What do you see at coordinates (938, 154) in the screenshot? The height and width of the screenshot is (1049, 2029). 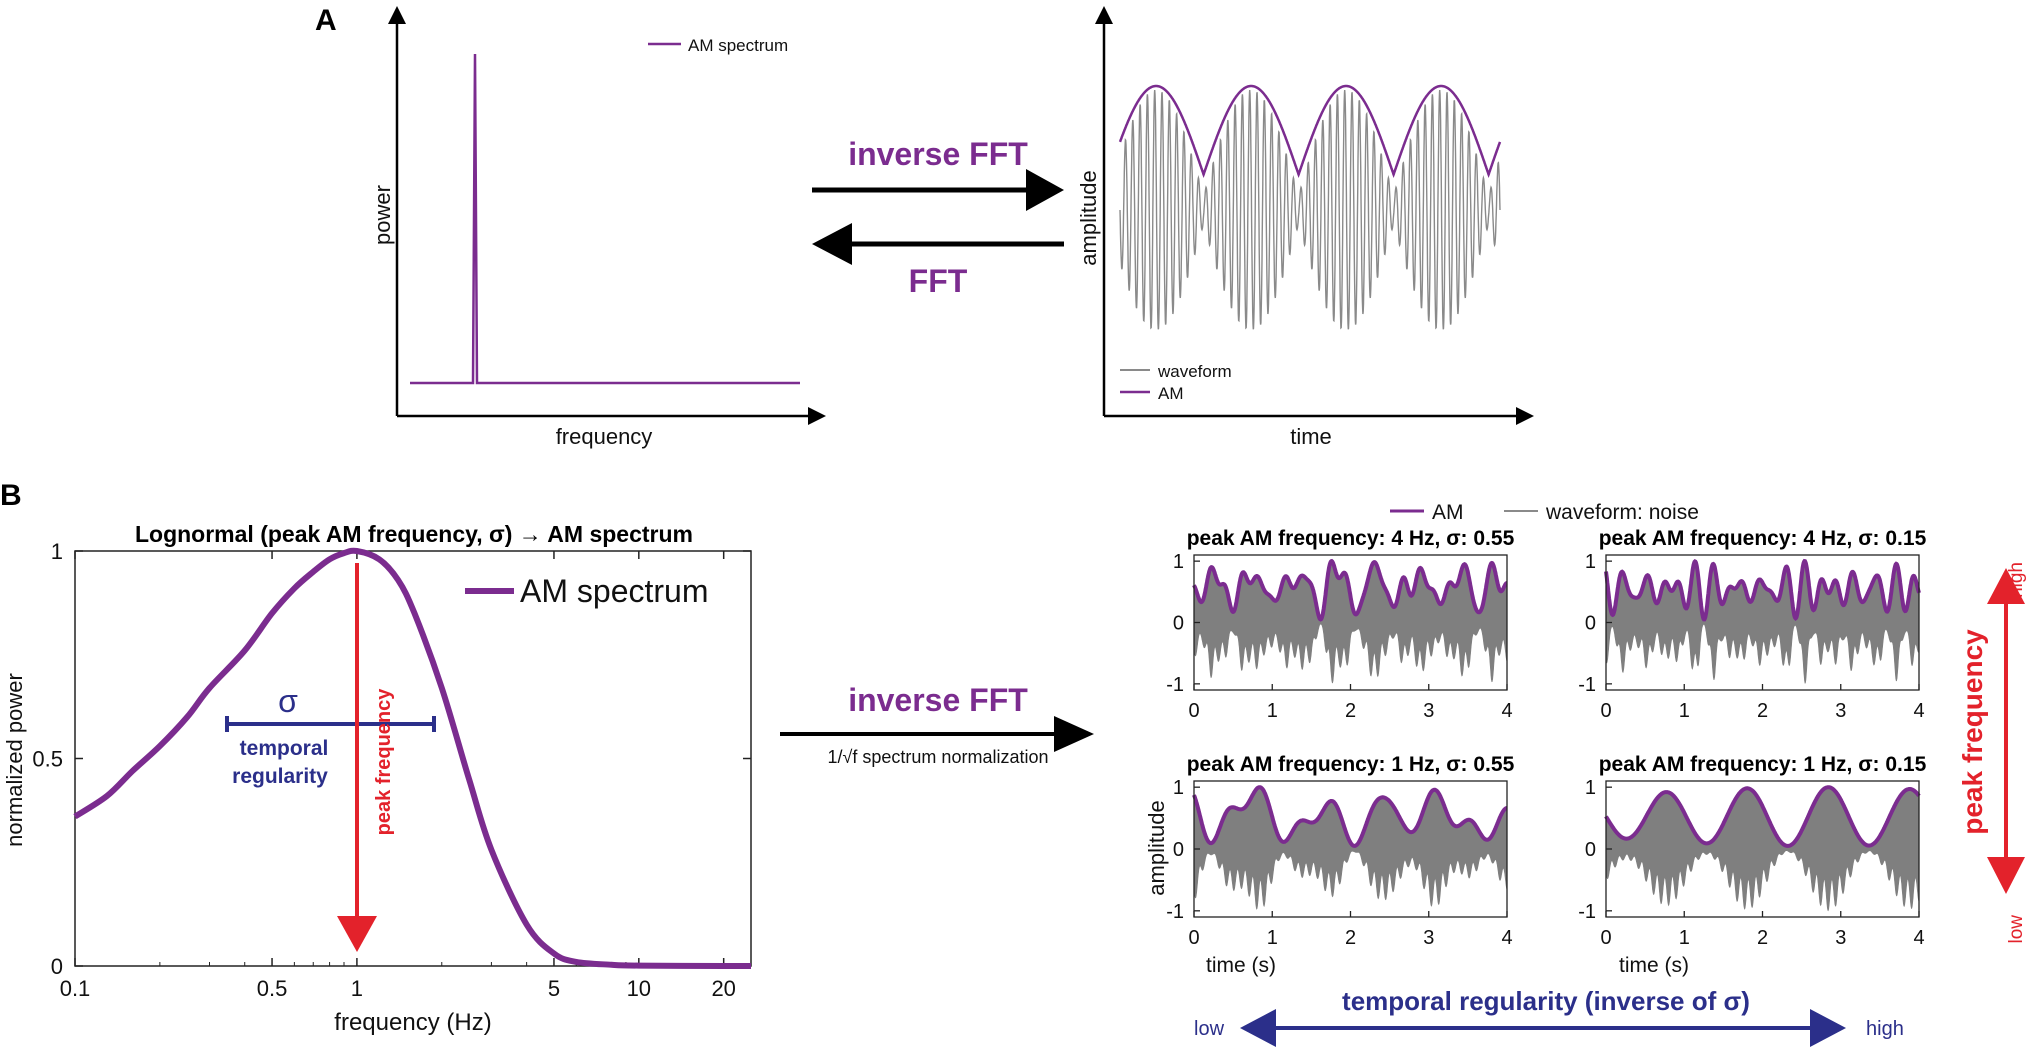 I see `inverse-fft-label-a: inverse FFT` at bounding box center [938, 154].